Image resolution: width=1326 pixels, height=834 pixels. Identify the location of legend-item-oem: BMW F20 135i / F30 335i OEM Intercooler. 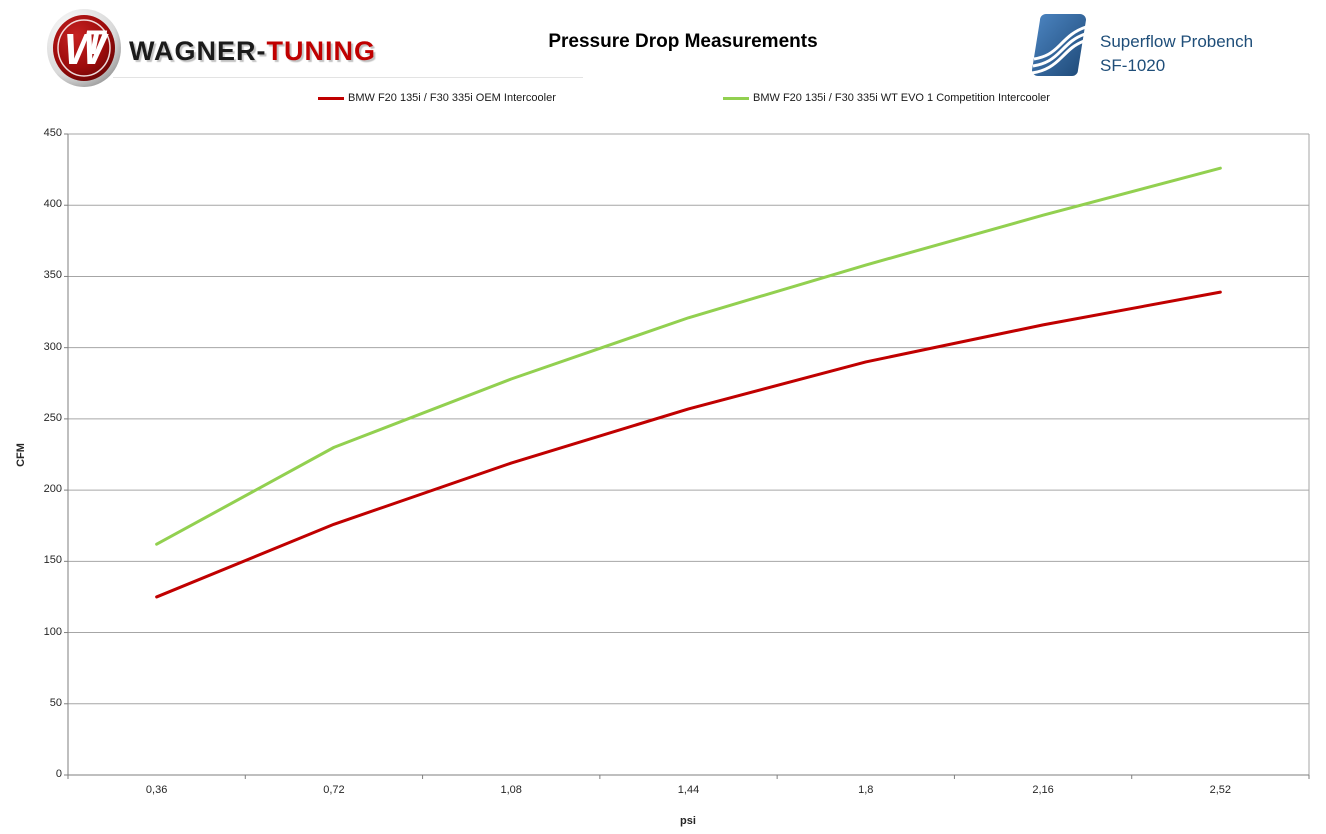
(437, 98).